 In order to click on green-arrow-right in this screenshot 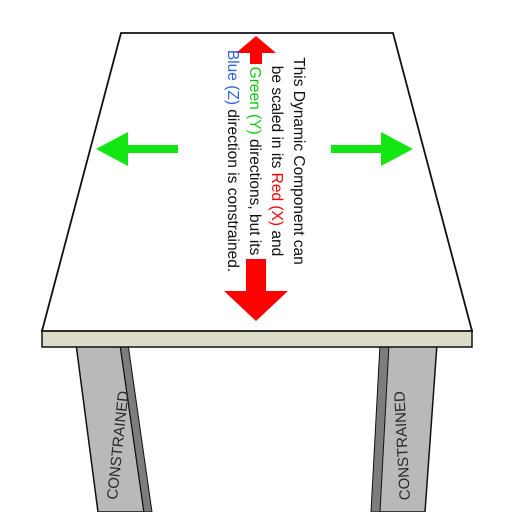, I will do `click(372, 149)`.